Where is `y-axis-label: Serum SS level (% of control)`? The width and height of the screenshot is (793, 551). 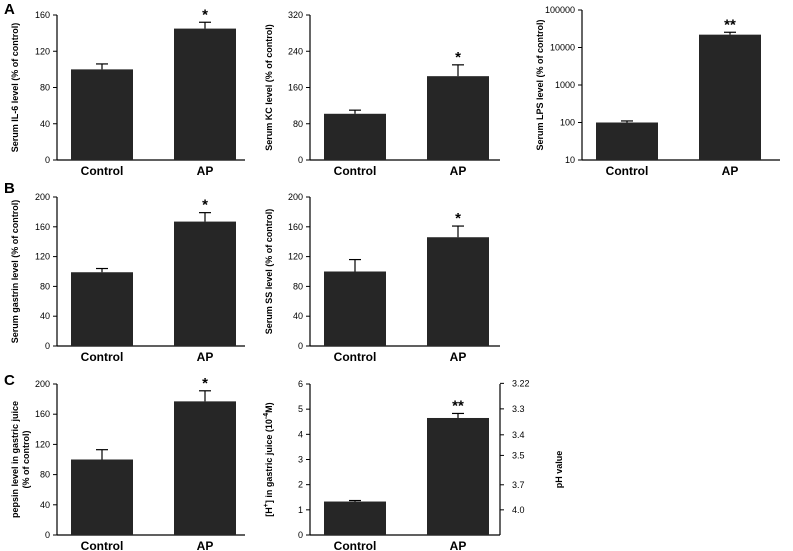 y-axis-label: Serum SS level (% of control) is located at coordinates (269, 272).